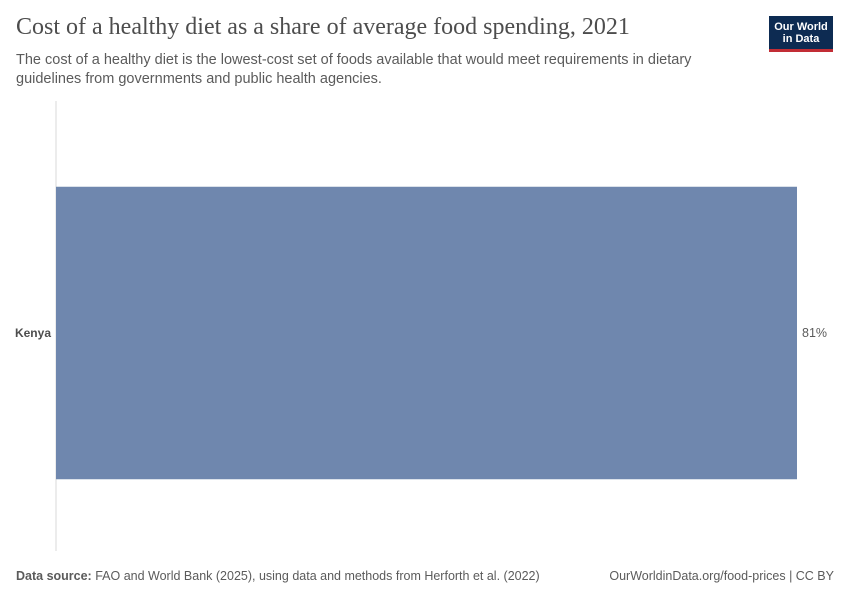 The height and width of the screenshot is (600, 850). Describe the element at coordinates (33, 333) in the screenshot. I see `category-label: Kenya` at that location.